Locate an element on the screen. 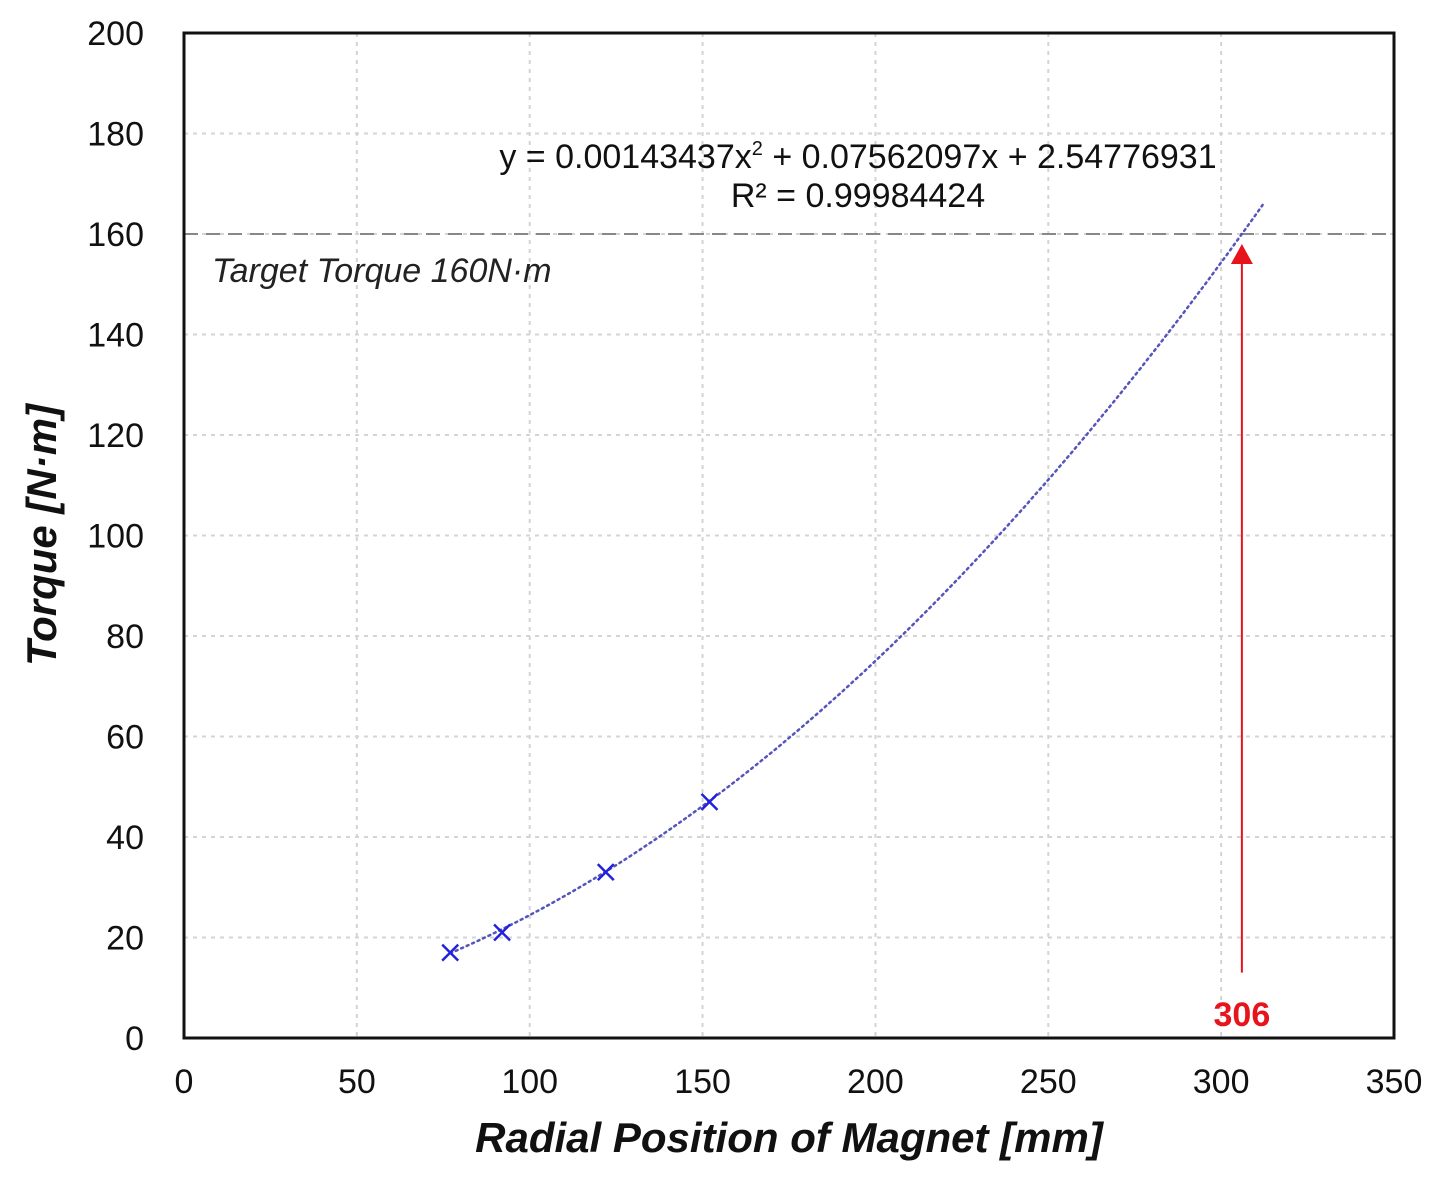 The height and width of the screenshot is (1193, 1446). trendline-equation-exponent: 2 is located at coordinates (757, 149).